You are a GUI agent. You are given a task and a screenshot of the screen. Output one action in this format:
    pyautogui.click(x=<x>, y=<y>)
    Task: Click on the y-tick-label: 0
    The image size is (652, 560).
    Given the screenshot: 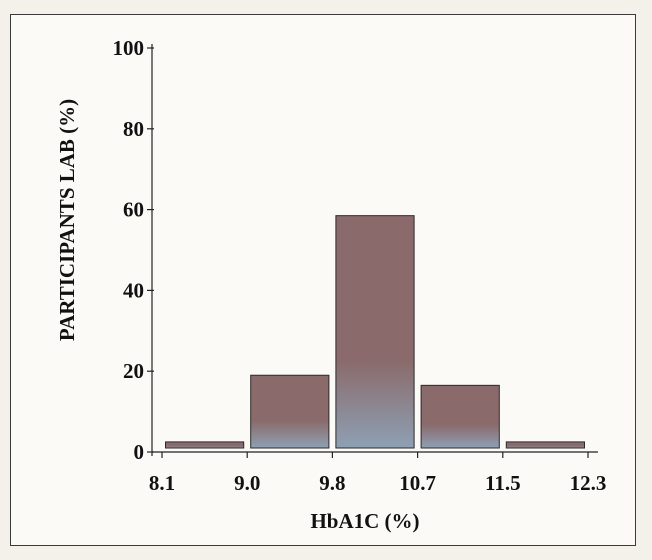 What is the action you would take?
    pyautogui.click(x=139, y=452)
    